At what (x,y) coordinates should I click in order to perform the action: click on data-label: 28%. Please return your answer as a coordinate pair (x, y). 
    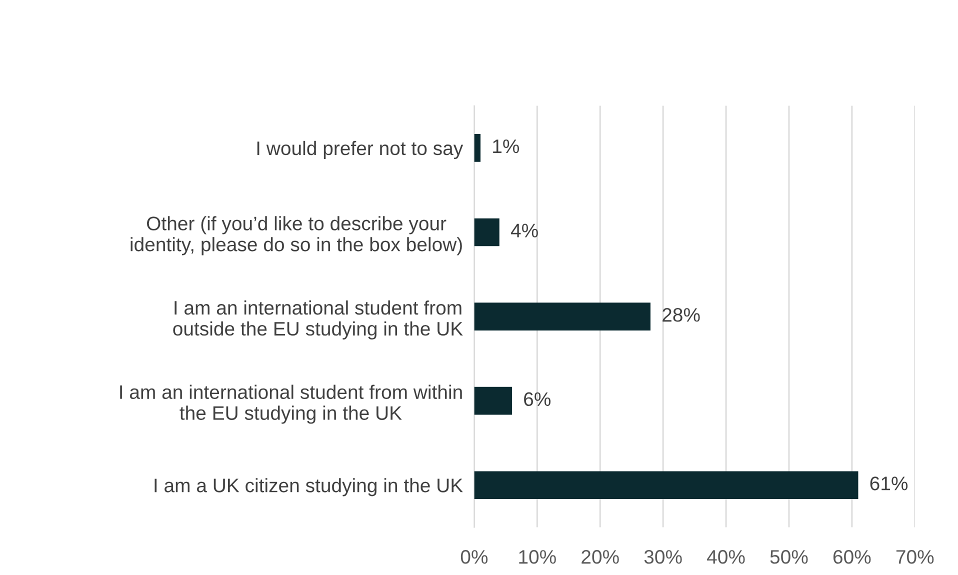
    Looking at the image, I should click on (681, 315).